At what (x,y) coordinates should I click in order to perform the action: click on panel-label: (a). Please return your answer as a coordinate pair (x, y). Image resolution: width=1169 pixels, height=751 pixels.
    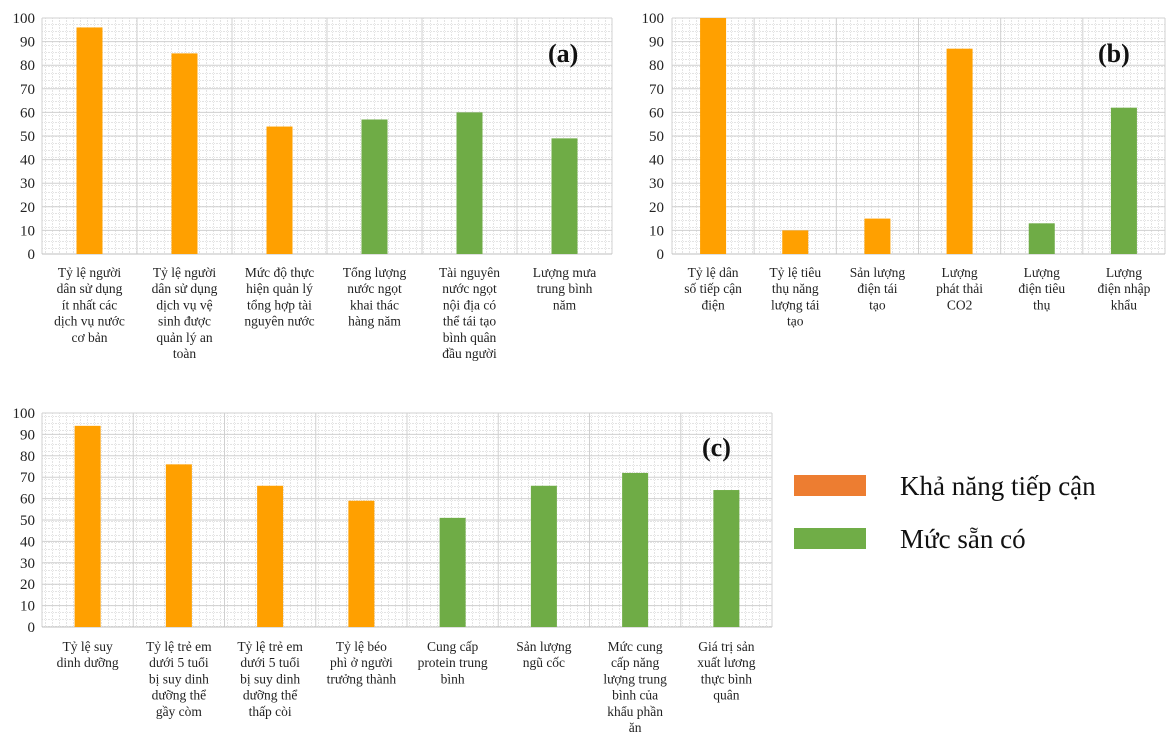
    Looking at the image, I should click on (563, 53).